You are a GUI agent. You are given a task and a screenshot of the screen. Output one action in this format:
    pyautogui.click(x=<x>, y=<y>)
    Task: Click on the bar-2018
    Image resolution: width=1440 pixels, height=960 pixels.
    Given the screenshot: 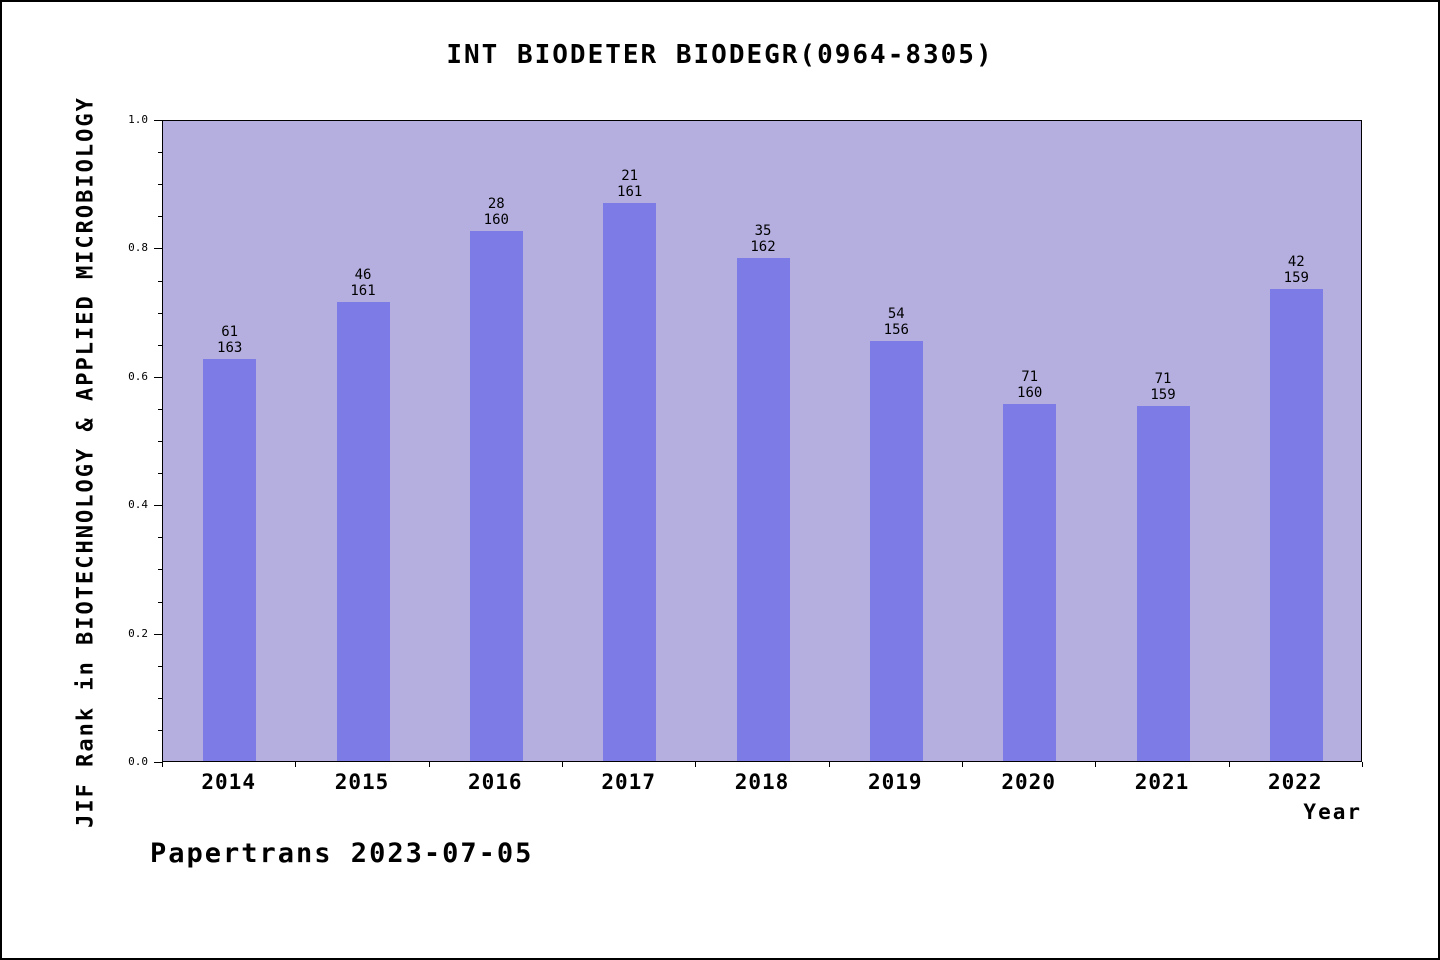 What is the action you would take?
    pyautogui.click(x=763, y=509)
    